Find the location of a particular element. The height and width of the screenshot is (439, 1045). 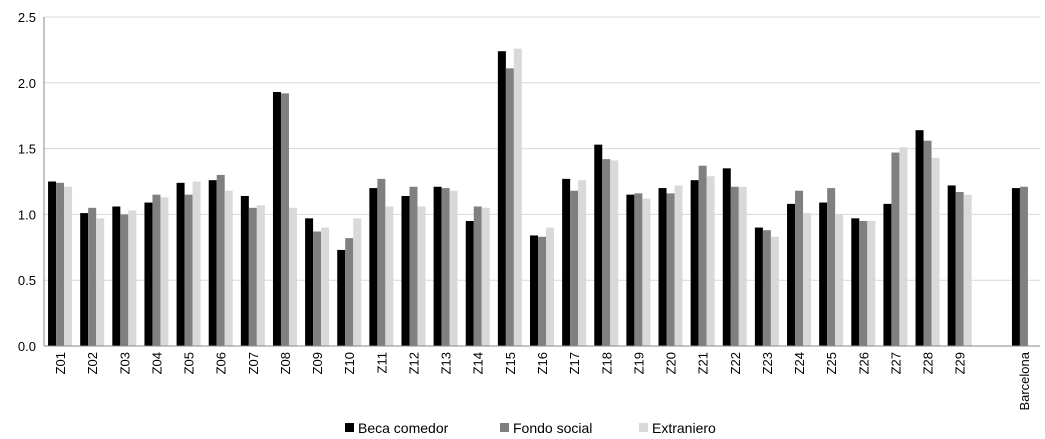

x-tick-label: Z28 is located at coordinates (928, 363).